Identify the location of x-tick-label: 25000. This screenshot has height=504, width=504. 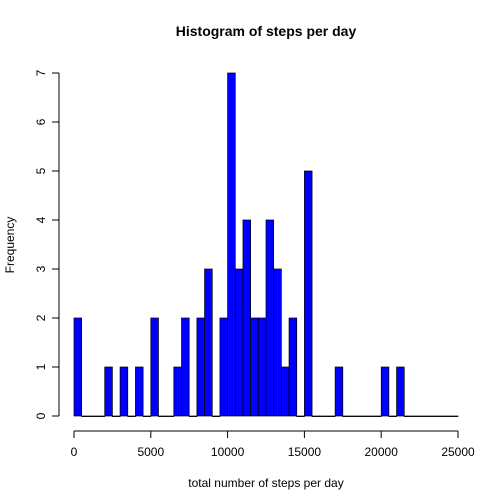
(458, 452).